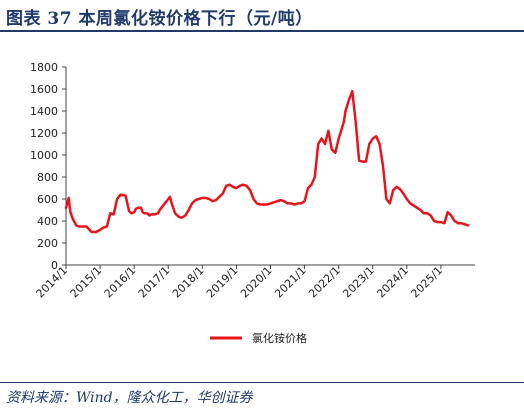 The height and width of the screenshot is (413, 524). What do you see at coordinates (154, 282) in the screenshot?
I see `x-tick-label: 2017/1` at bounding box center [154, 282].